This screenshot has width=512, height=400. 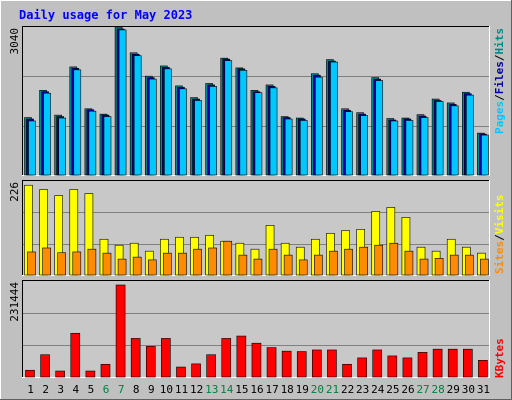 What do you see at coordinates (499, 257) in the screenshot?
I see `legend-sites: Sites` at bounding box center [499, 257].